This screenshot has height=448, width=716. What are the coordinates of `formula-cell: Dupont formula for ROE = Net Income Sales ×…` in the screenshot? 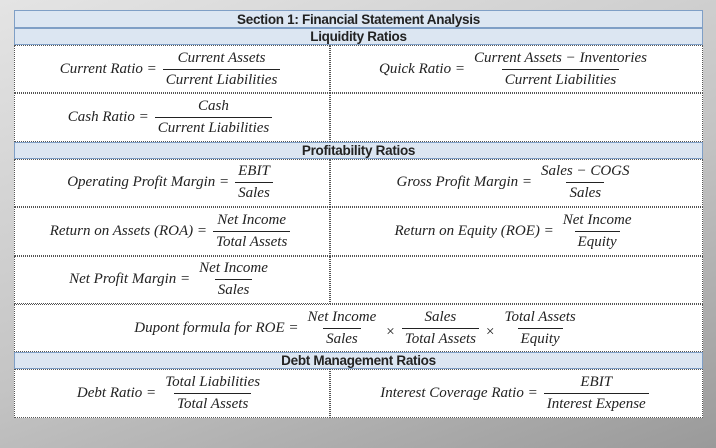 It's located at (358, 328).